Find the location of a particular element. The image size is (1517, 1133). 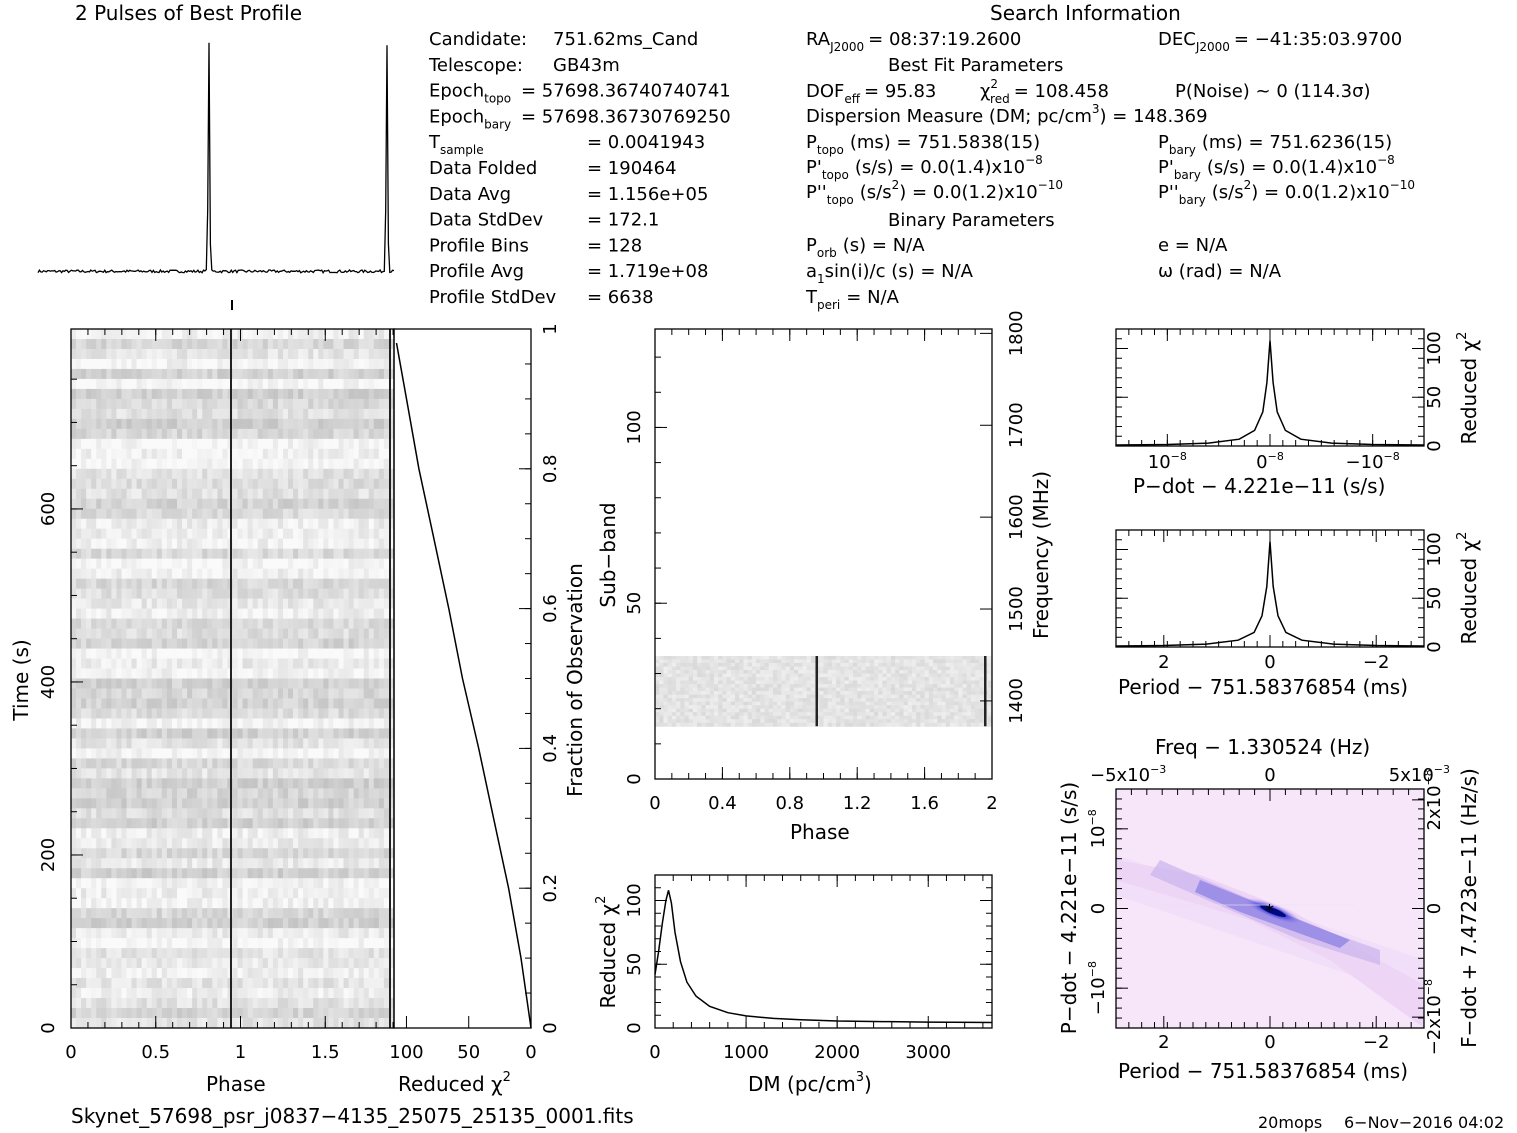

y-tick-label: 400 is located at coordinates (48, 682).